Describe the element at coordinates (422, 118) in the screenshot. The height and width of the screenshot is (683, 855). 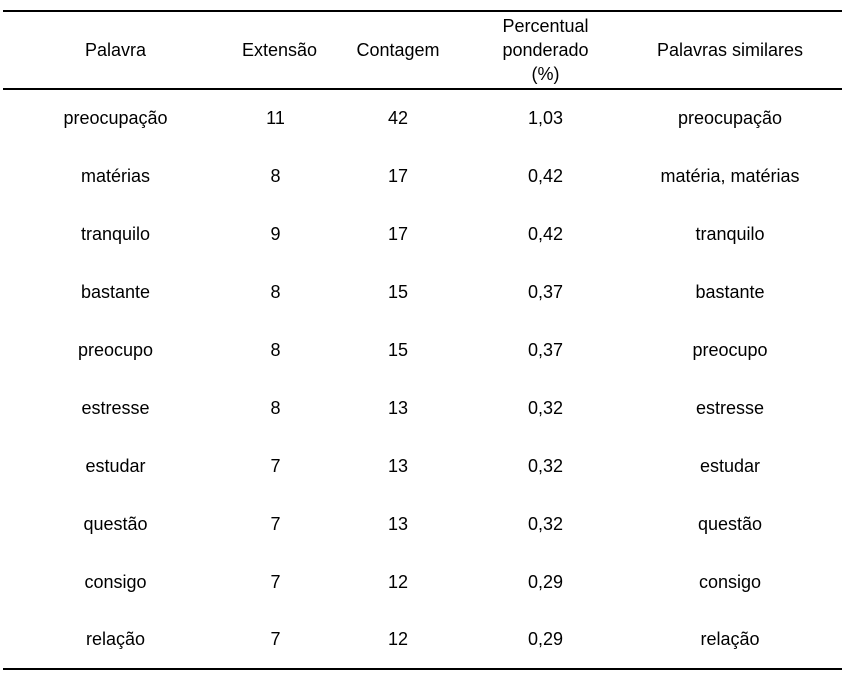
I see `table-row: preocupação 11 42 1,03 preocupação` at that location.